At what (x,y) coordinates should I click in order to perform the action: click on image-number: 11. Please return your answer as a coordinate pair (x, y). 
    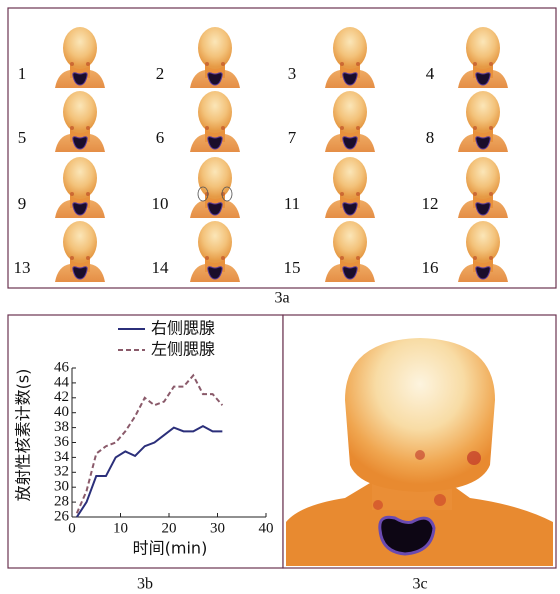
    Looking at the image, I should click on (292, 203).